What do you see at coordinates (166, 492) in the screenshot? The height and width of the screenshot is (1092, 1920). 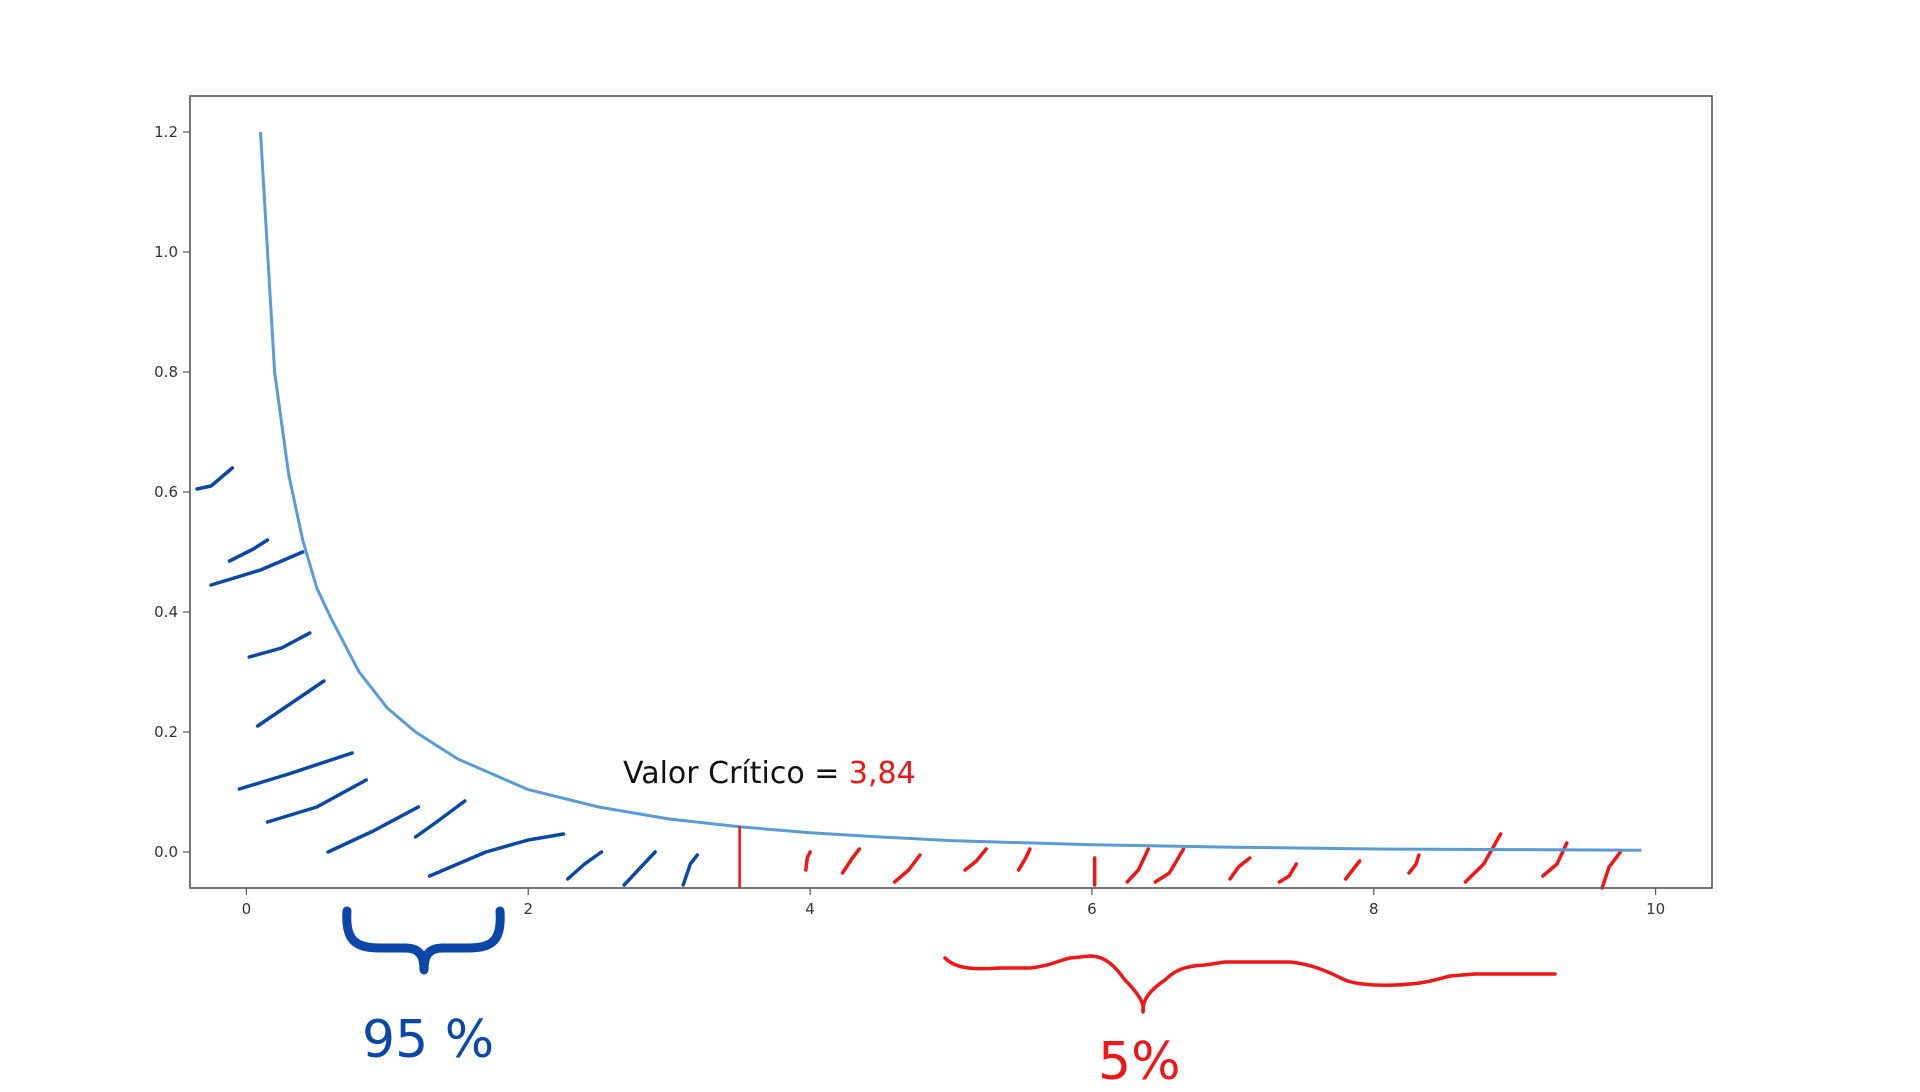 I see `y-tick-label: 0.6` at bounding box center [166, 492].